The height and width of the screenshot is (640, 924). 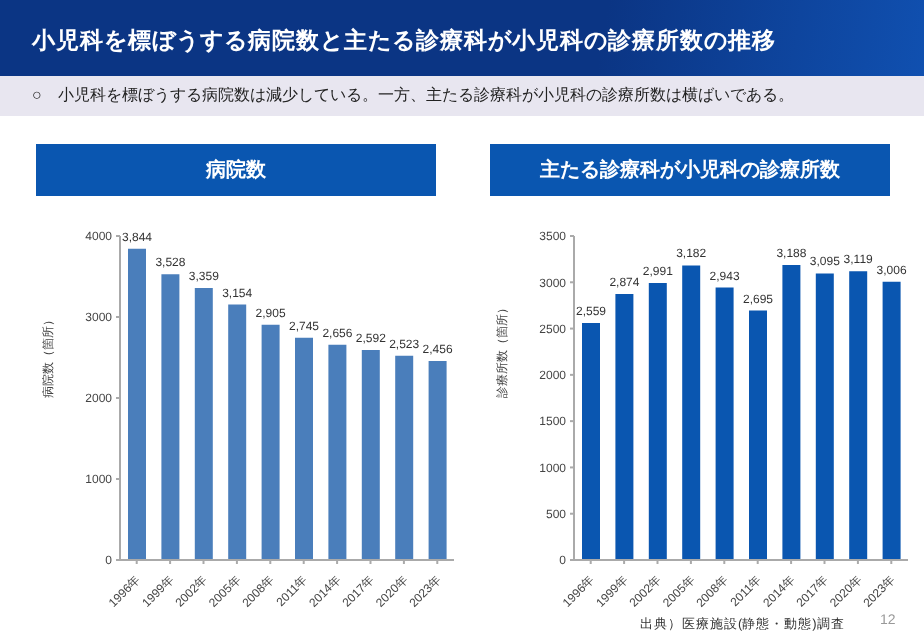 What do you see at coordinates (690, 170) in the screenshot?
I see `chart-title: 主たる診療科が小児科の診療所数` at bounding box center [690, 170].